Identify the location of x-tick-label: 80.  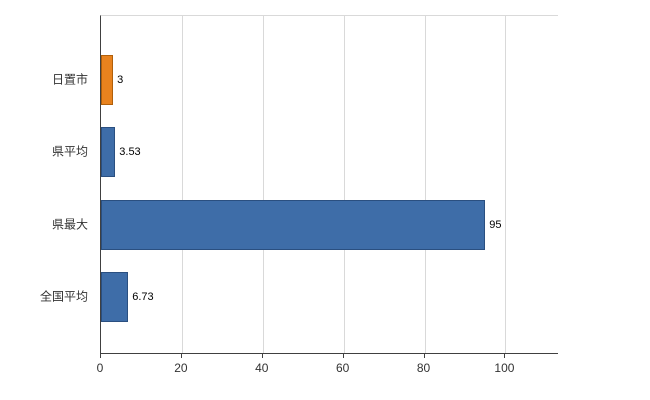
(423, 368).